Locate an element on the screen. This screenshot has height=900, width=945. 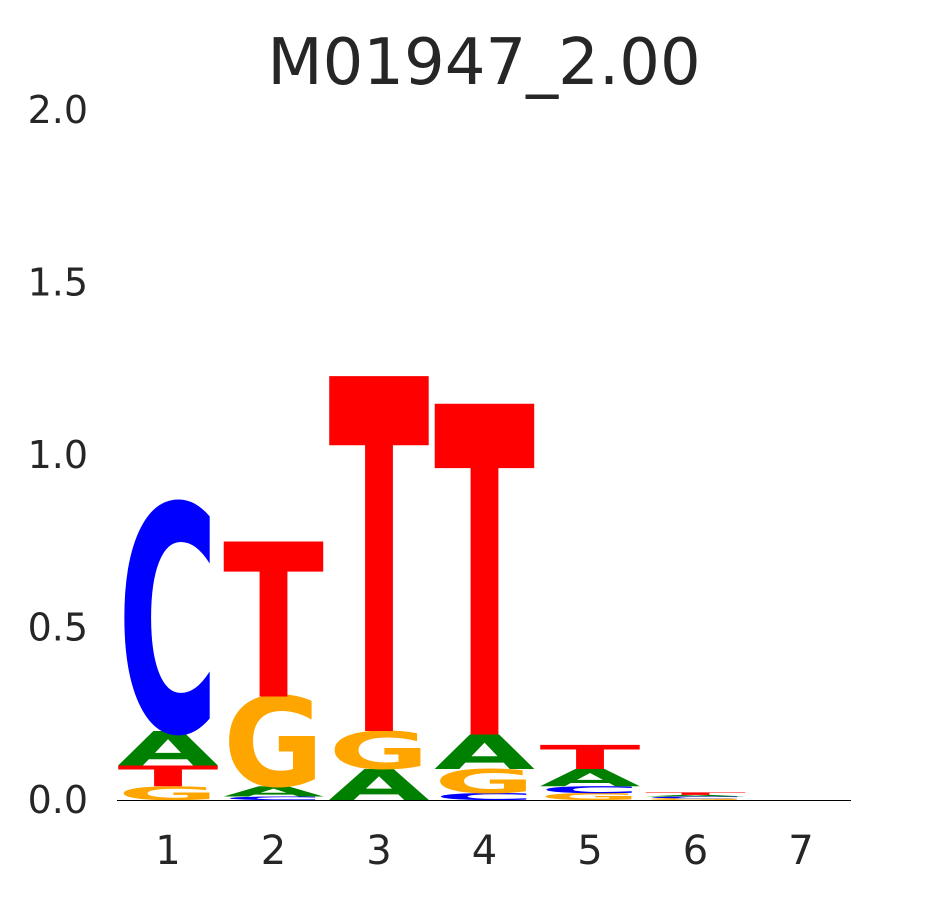
chart-title: M01947_2.00 is located at coordinates (483, 63).